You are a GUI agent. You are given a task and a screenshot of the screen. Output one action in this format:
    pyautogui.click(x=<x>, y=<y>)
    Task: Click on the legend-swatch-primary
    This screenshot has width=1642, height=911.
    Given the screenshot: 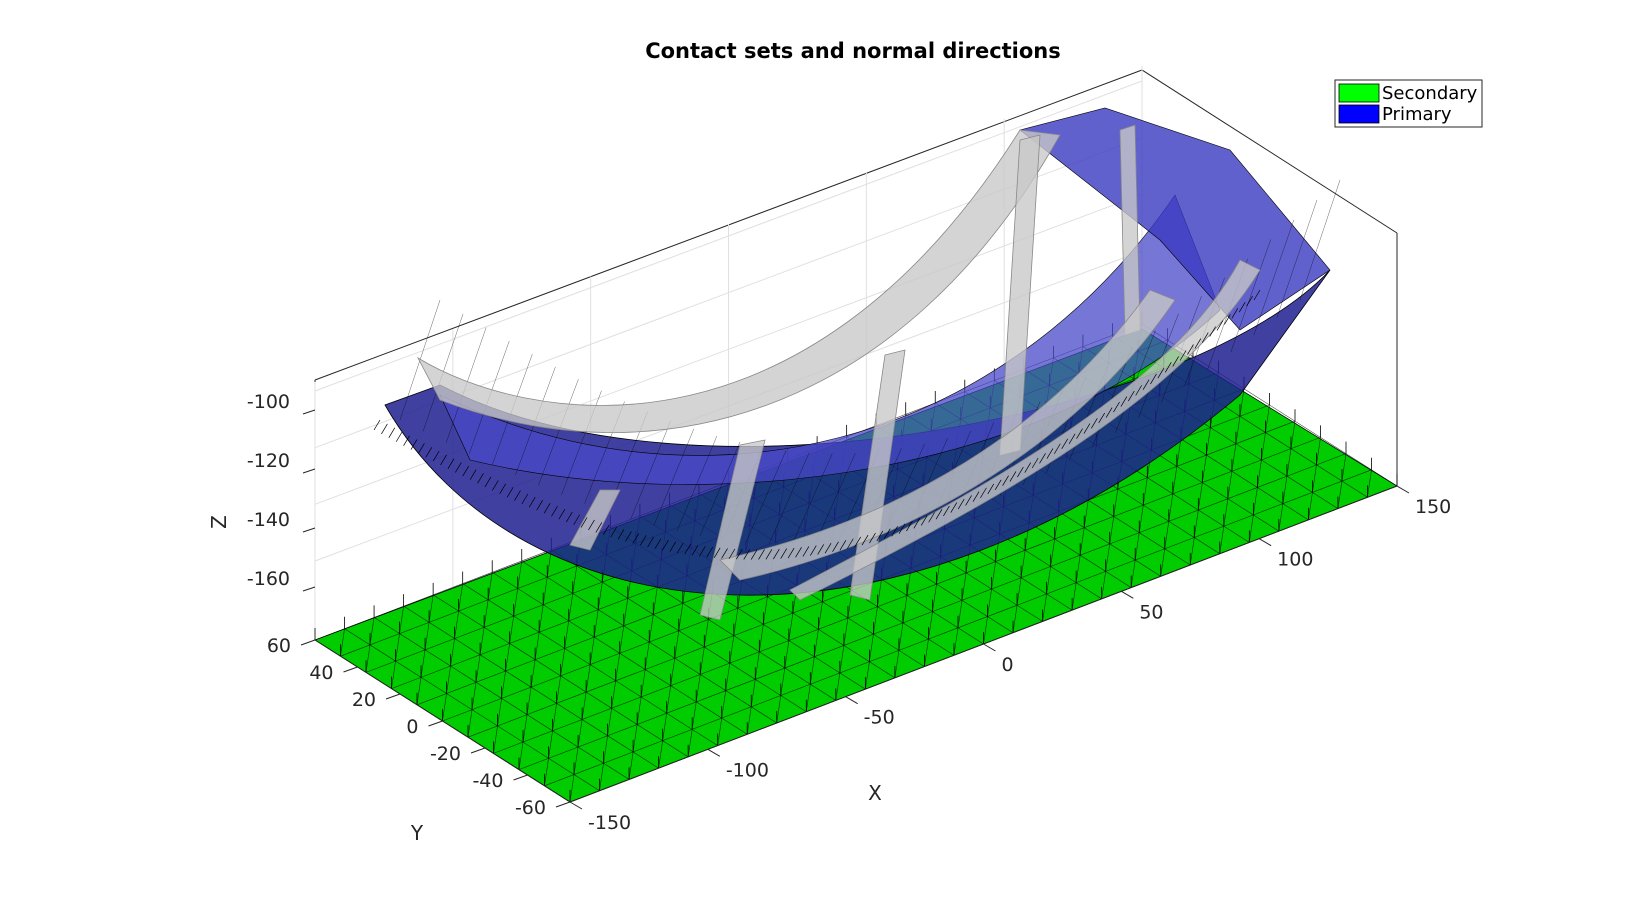 What is the action you would take?
    pyautogui.click(x=1359, y=114)
    